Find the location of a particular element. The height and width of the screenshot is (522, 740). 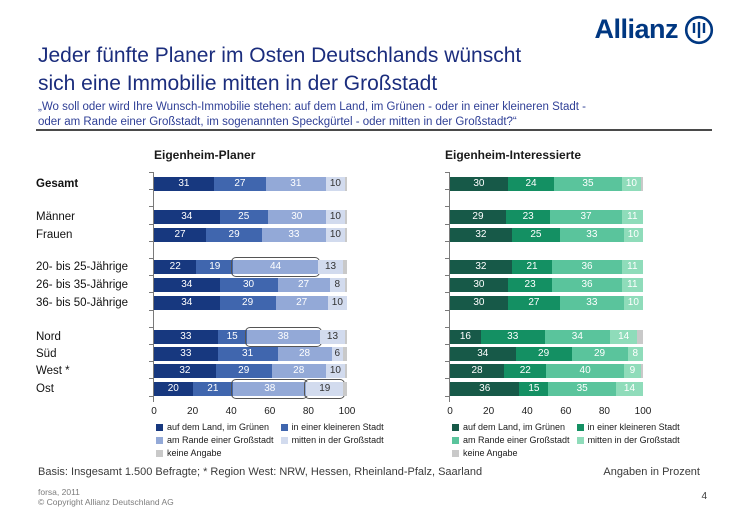

x-axis-tick-label: 80 is located at coordinates (604, 411).